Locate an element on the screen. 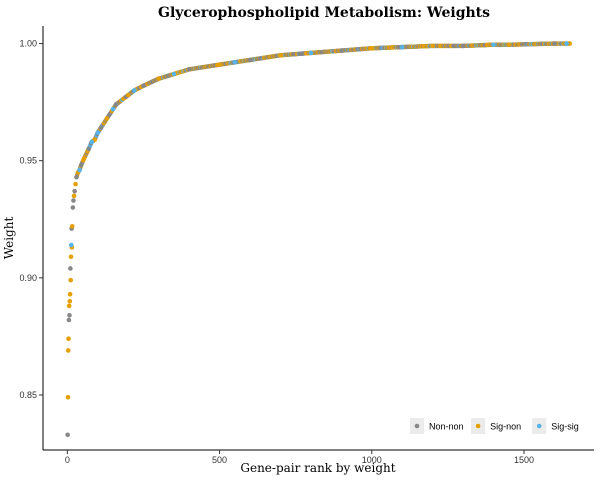  legend-label: Non-non is located at coordinates (446, 427).